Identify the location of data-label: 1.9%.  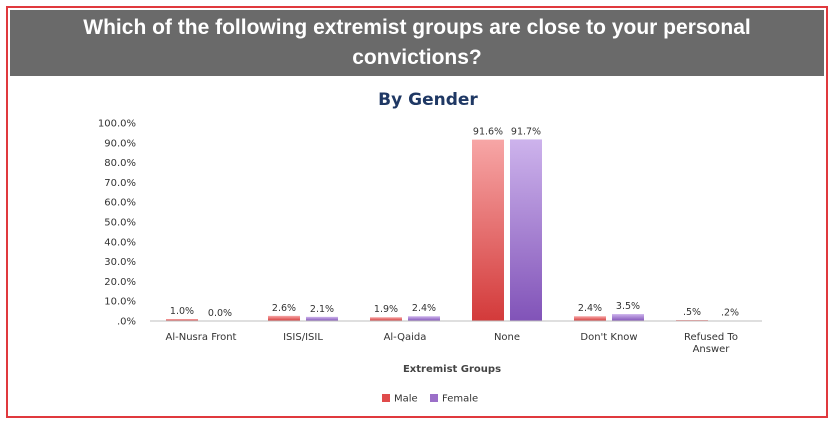
(386, 309).